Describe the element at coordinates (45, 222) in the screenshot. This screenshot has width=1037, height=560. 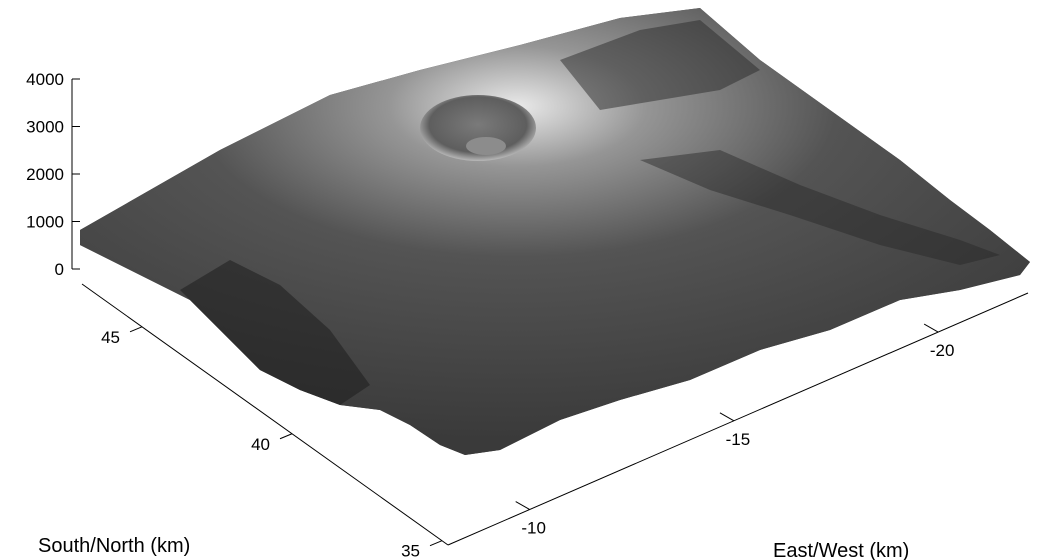
I see `z-tick-label: 1000` at that location.